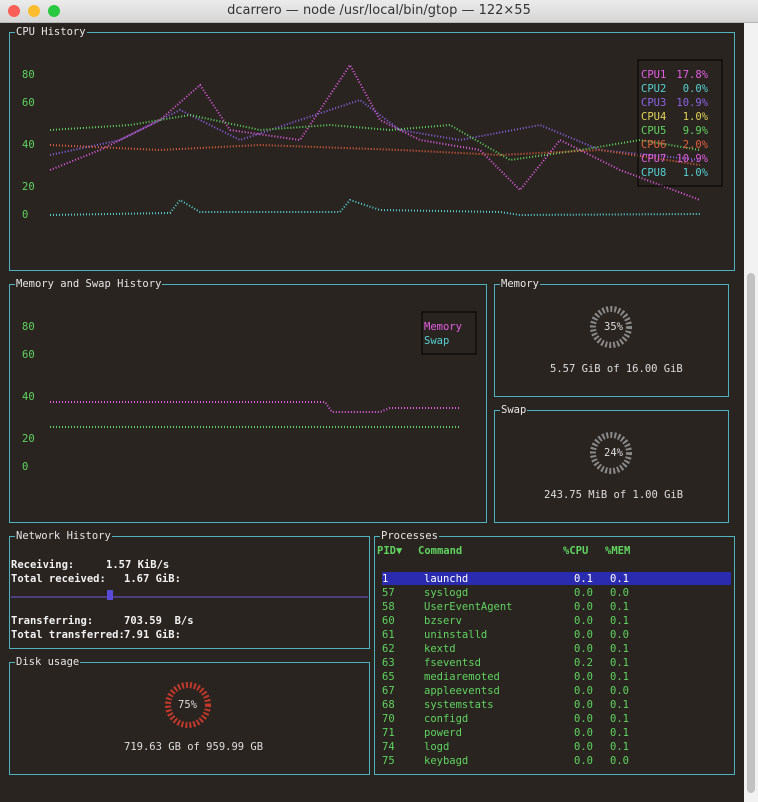 The image size is (758, 802). I want to click on process-cell: 58, so click(388, 607).